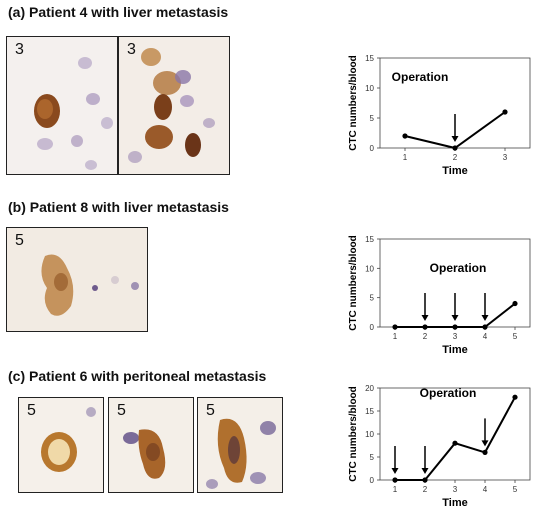  What do you see at coordinates (369, 388) in the screenshot?
I see `y-tick-label: 20` at bounding box center [369, 388].